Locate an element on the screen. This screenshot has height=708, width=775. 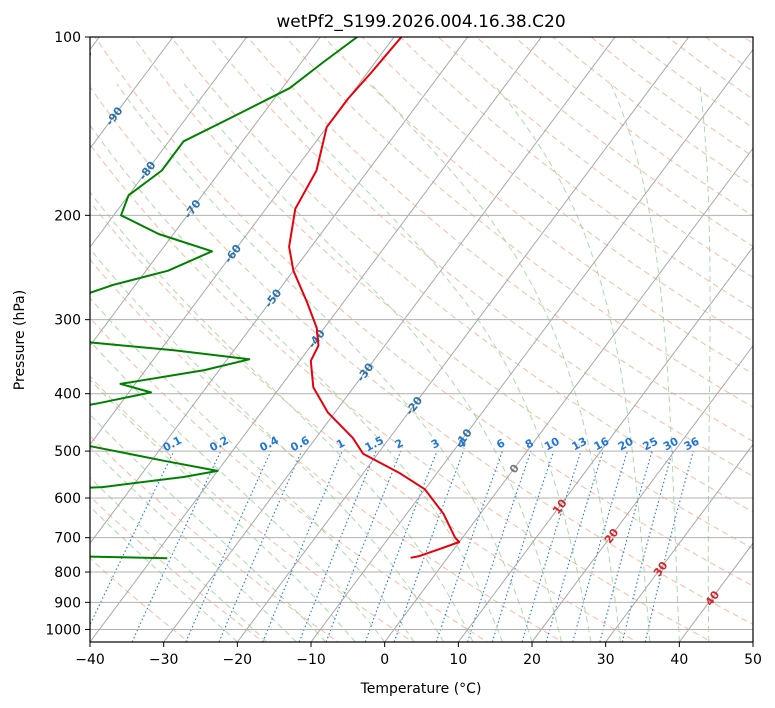
mixing-ratio-label: 30 is located at coordinates (671, 444).